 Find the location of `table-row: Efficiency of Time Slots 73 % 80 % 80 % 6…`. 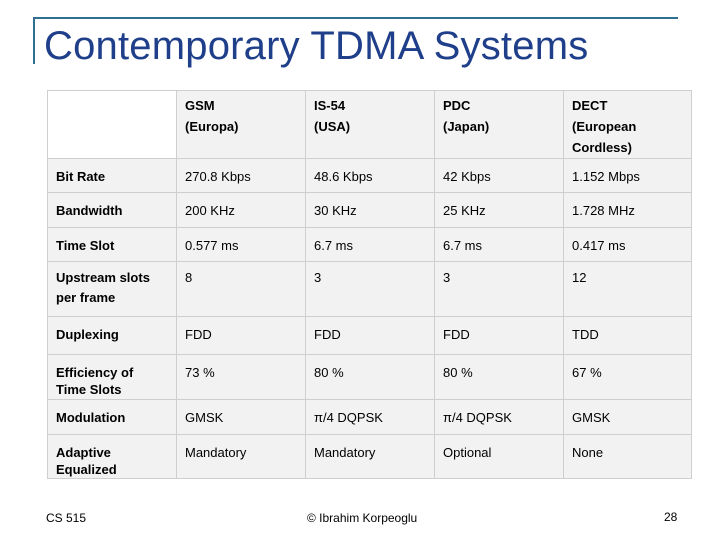

table-row: Efficiency of Time Slots 73 % 80 % 80 % 6… is located at coordinates (369, 377).